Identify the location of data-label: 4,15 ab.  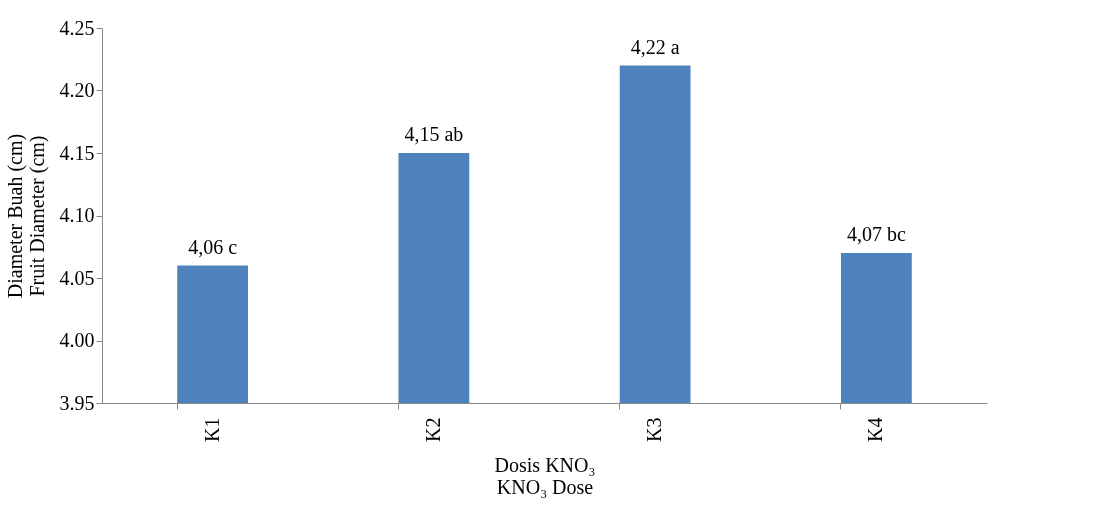
(434, 134).